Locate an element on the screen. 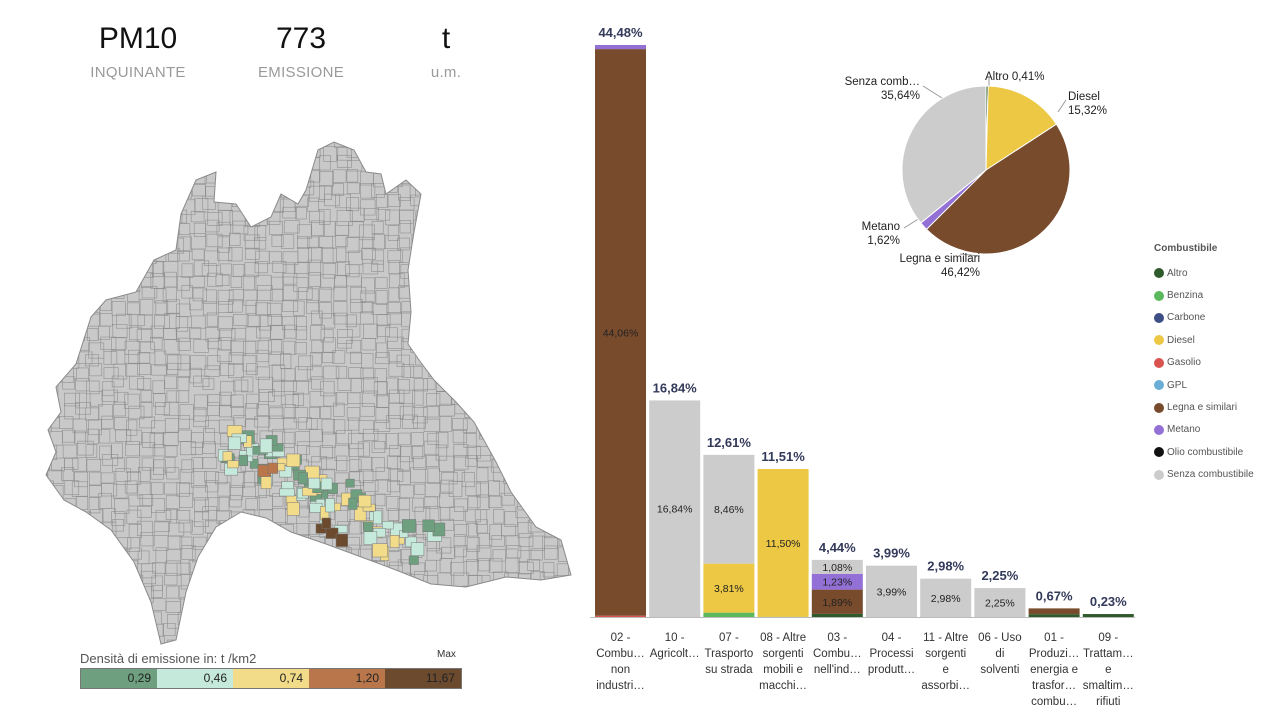 The height and width of the screenshot is (720, 1280). fuel-legend-item: Legna e similari is located at coordinates (1204, 407).